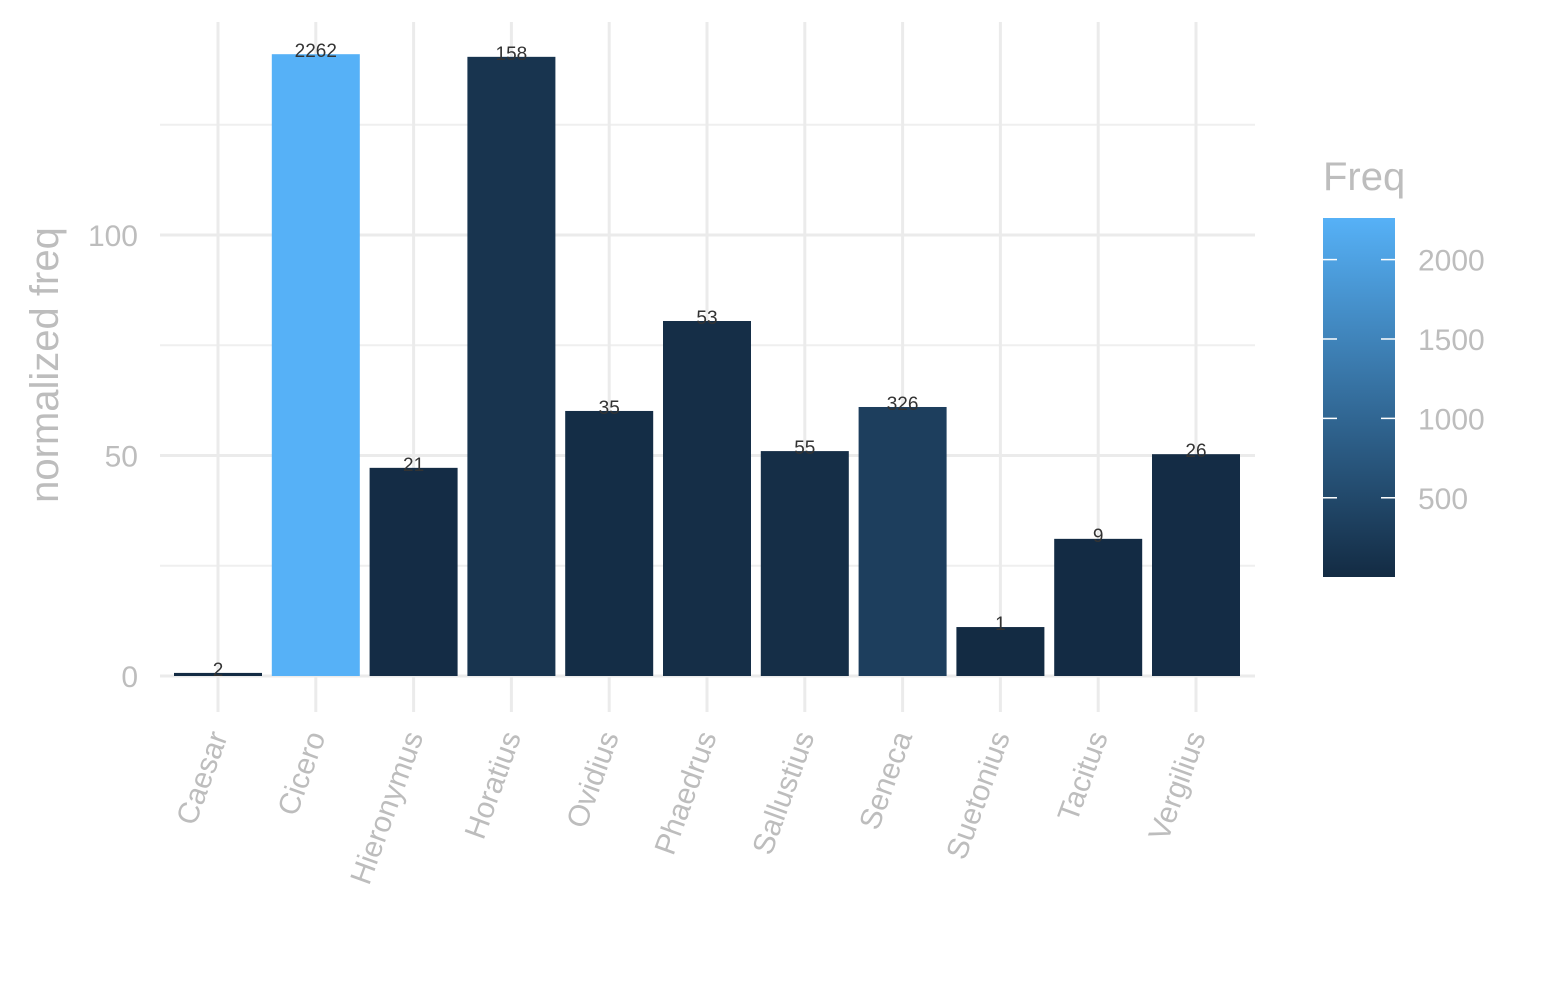 This screenshot has height=1000, width=1545. I want to click on data-label: 21, so click(413, 465).